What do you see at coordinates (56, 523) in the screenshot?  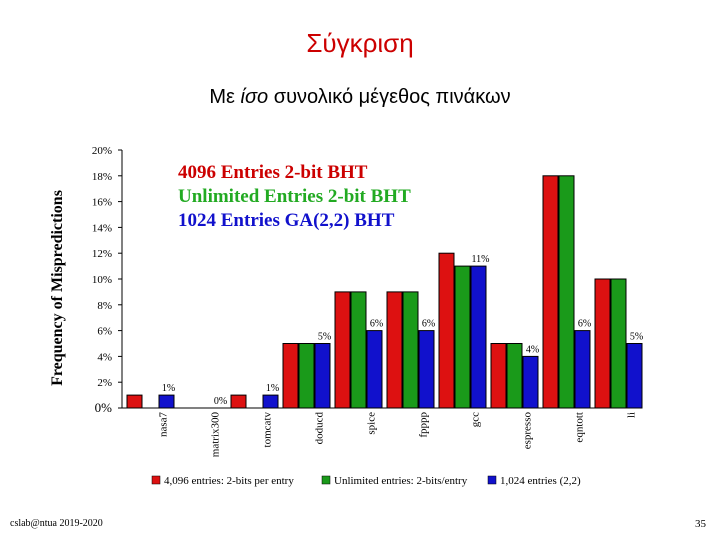 I see `footer-credit: cslab@ntua 2019-2020` at bounding box center [56, 523].